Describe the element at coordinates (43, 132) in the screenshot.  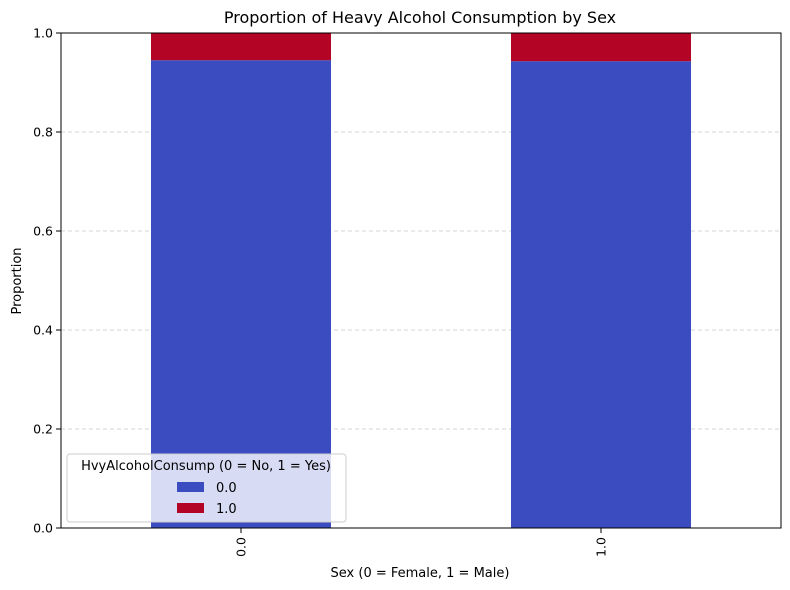
I see `y-tick-label: 0.8` at that location.